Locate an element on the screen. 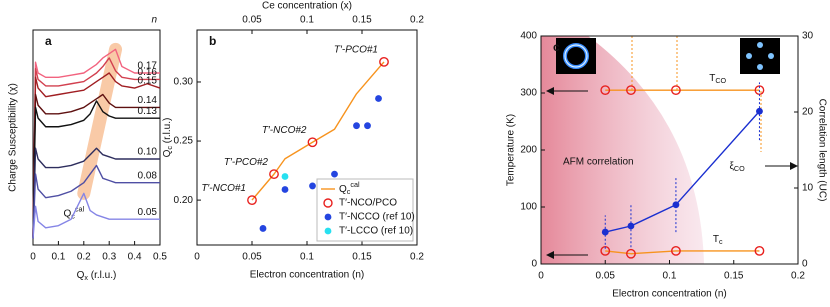 This screenshot has width=830, height=307. annotation-text: Q is located at coordinates (68, 213).